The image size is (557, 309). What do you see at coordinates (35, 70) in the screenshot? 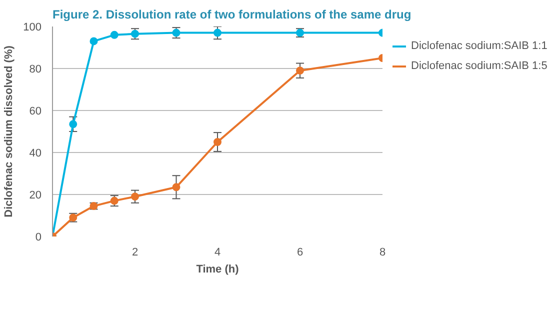
I see `y-tick-label: 80` at bounding box center [35, 70].